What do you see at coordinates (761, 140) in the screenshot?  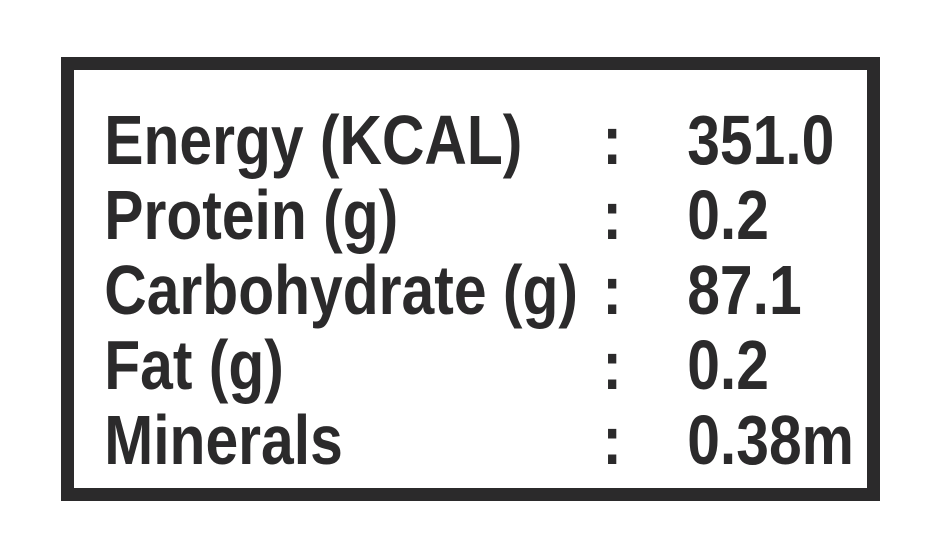 I see `nutrient-value: 351.0` at bounding box center [761, 140].